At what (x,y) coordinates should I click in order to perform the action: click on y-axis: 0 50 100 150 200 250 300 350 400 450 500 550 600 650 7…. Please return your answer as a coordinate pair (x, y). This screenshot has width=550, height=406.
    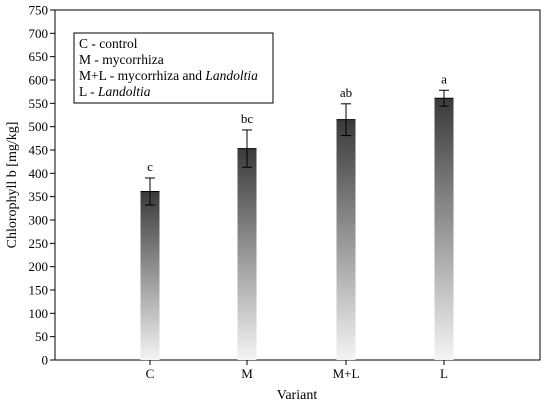
    Looking at the image, I should click on (42, 185).